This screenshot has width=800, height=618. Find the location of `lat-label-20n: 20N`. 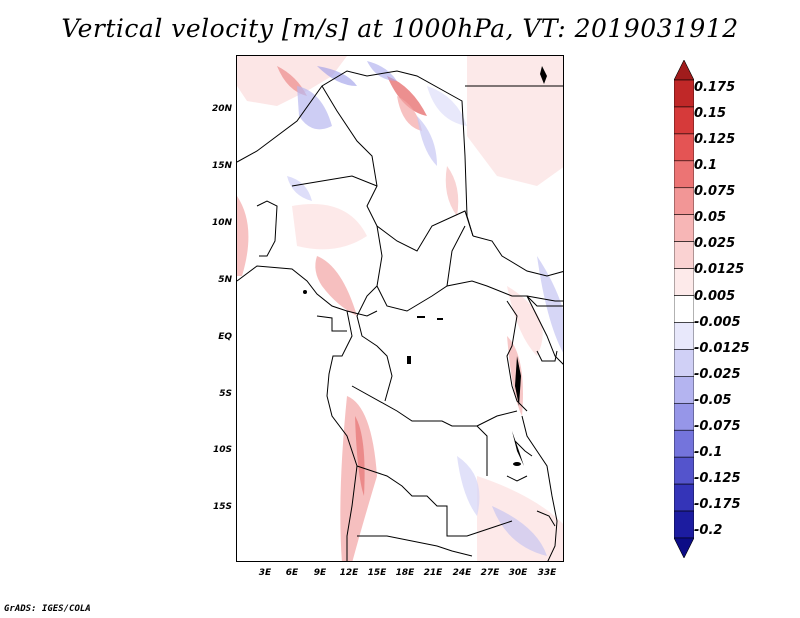

lat-label-20n: 20N is located at coordinates (221, 109).